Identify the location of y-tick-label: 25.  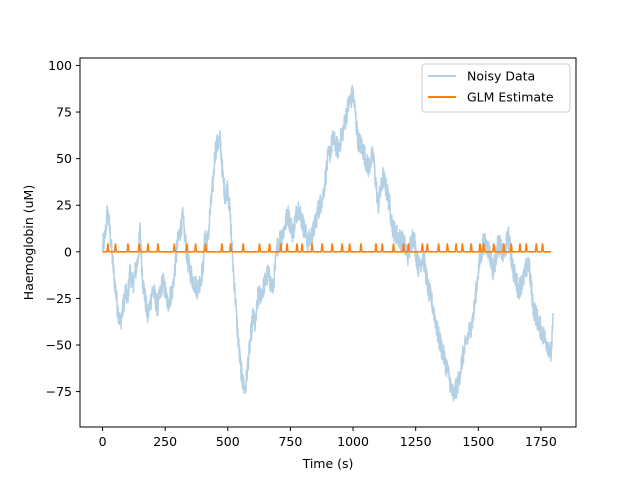
(64, 205).